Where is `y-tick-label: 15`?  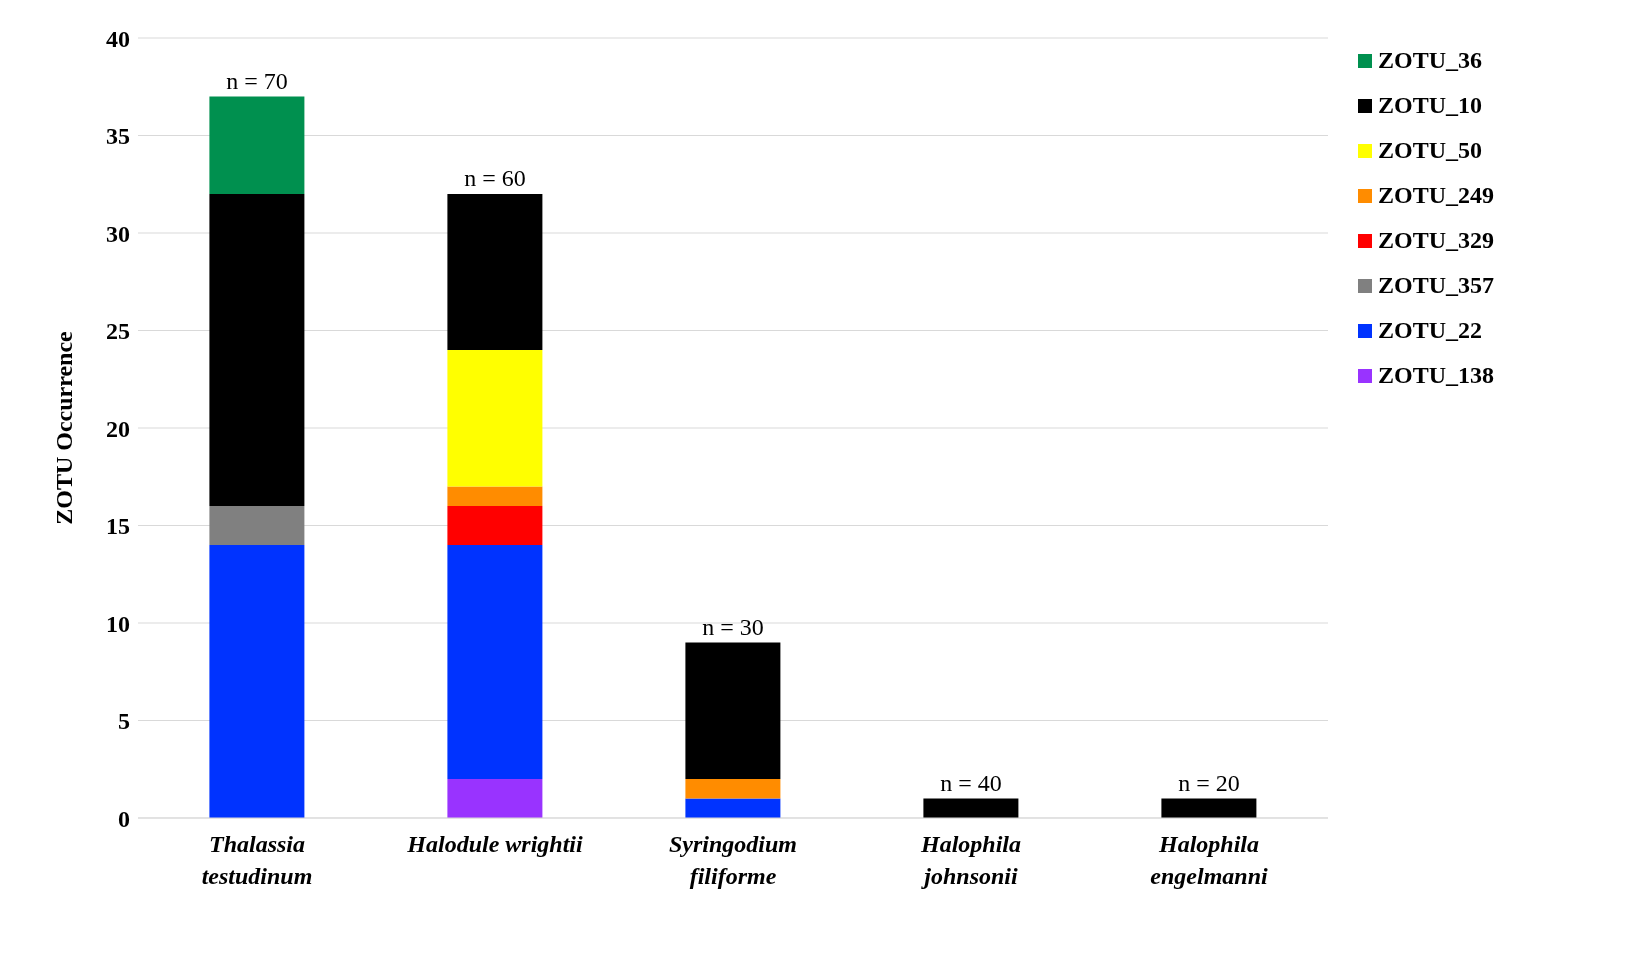 y-tick-label: 15 is located at coordinates (118, 526).